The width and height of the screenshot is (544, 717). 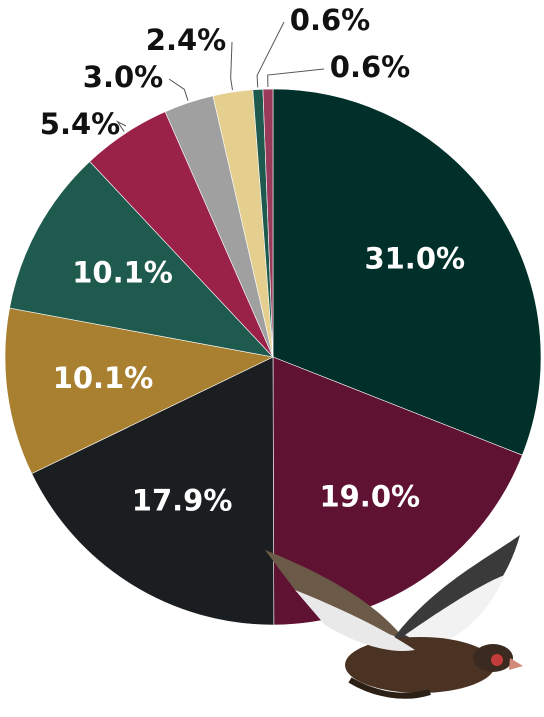 I want to click on value-label: 31.0%, so click(x=414, y=258).